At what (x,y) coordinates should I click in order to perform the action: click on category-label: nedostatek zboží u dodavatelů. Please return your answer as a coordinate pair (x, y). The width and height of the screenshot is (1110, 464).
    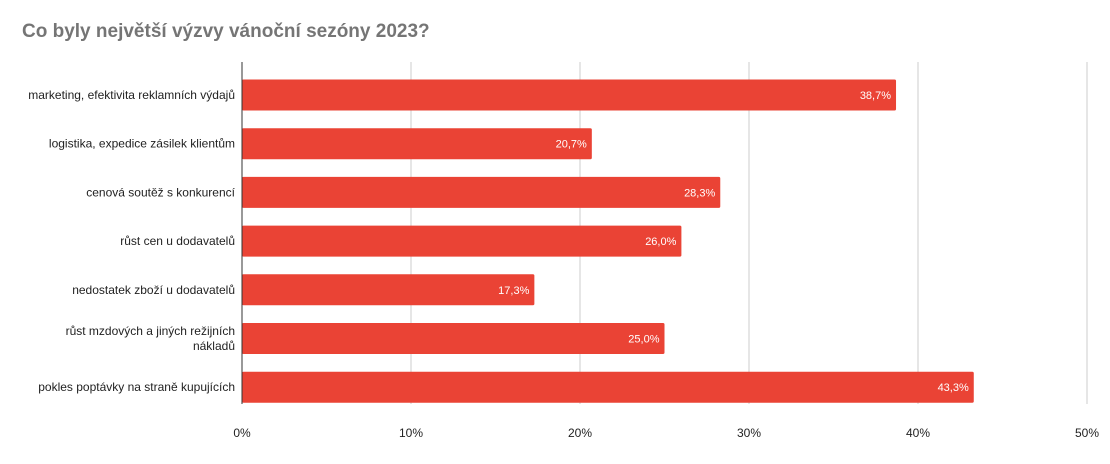
    Looking at the image, I should click on (153, 290).